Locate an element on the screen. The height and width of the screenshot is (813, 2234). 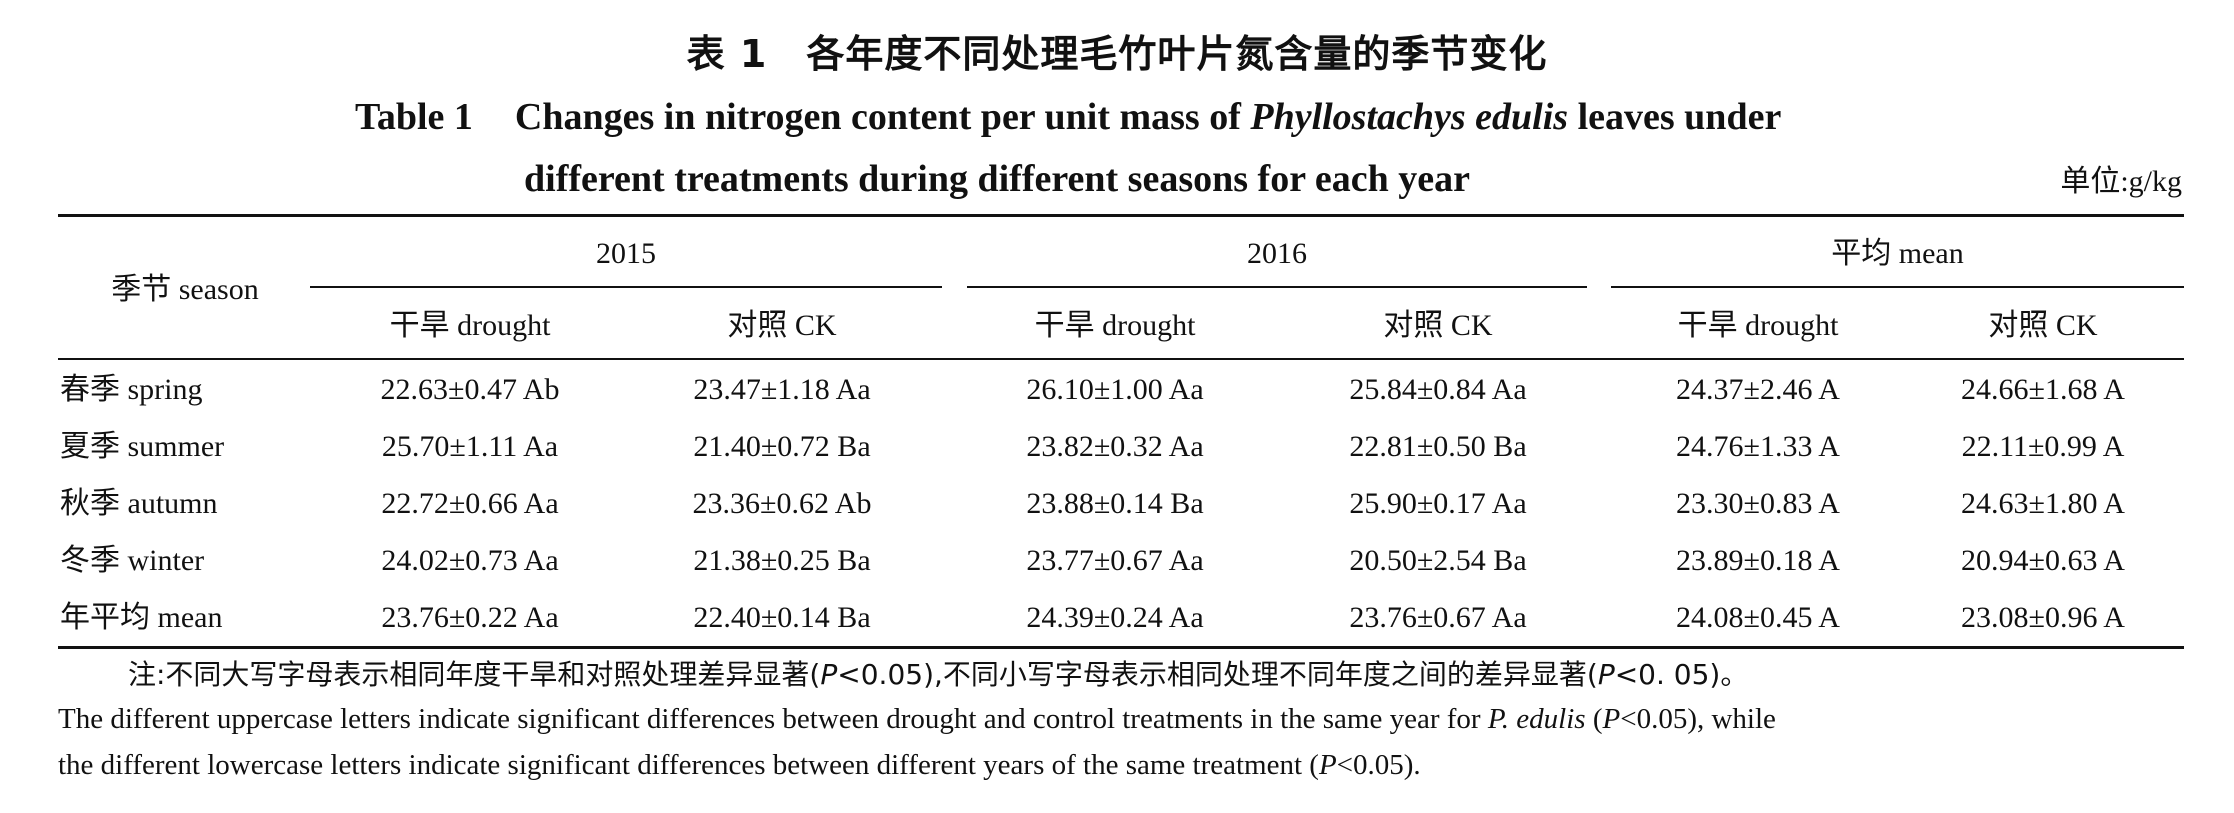
title-text-after-species: leaves under is located at coordinates (1675, 117).